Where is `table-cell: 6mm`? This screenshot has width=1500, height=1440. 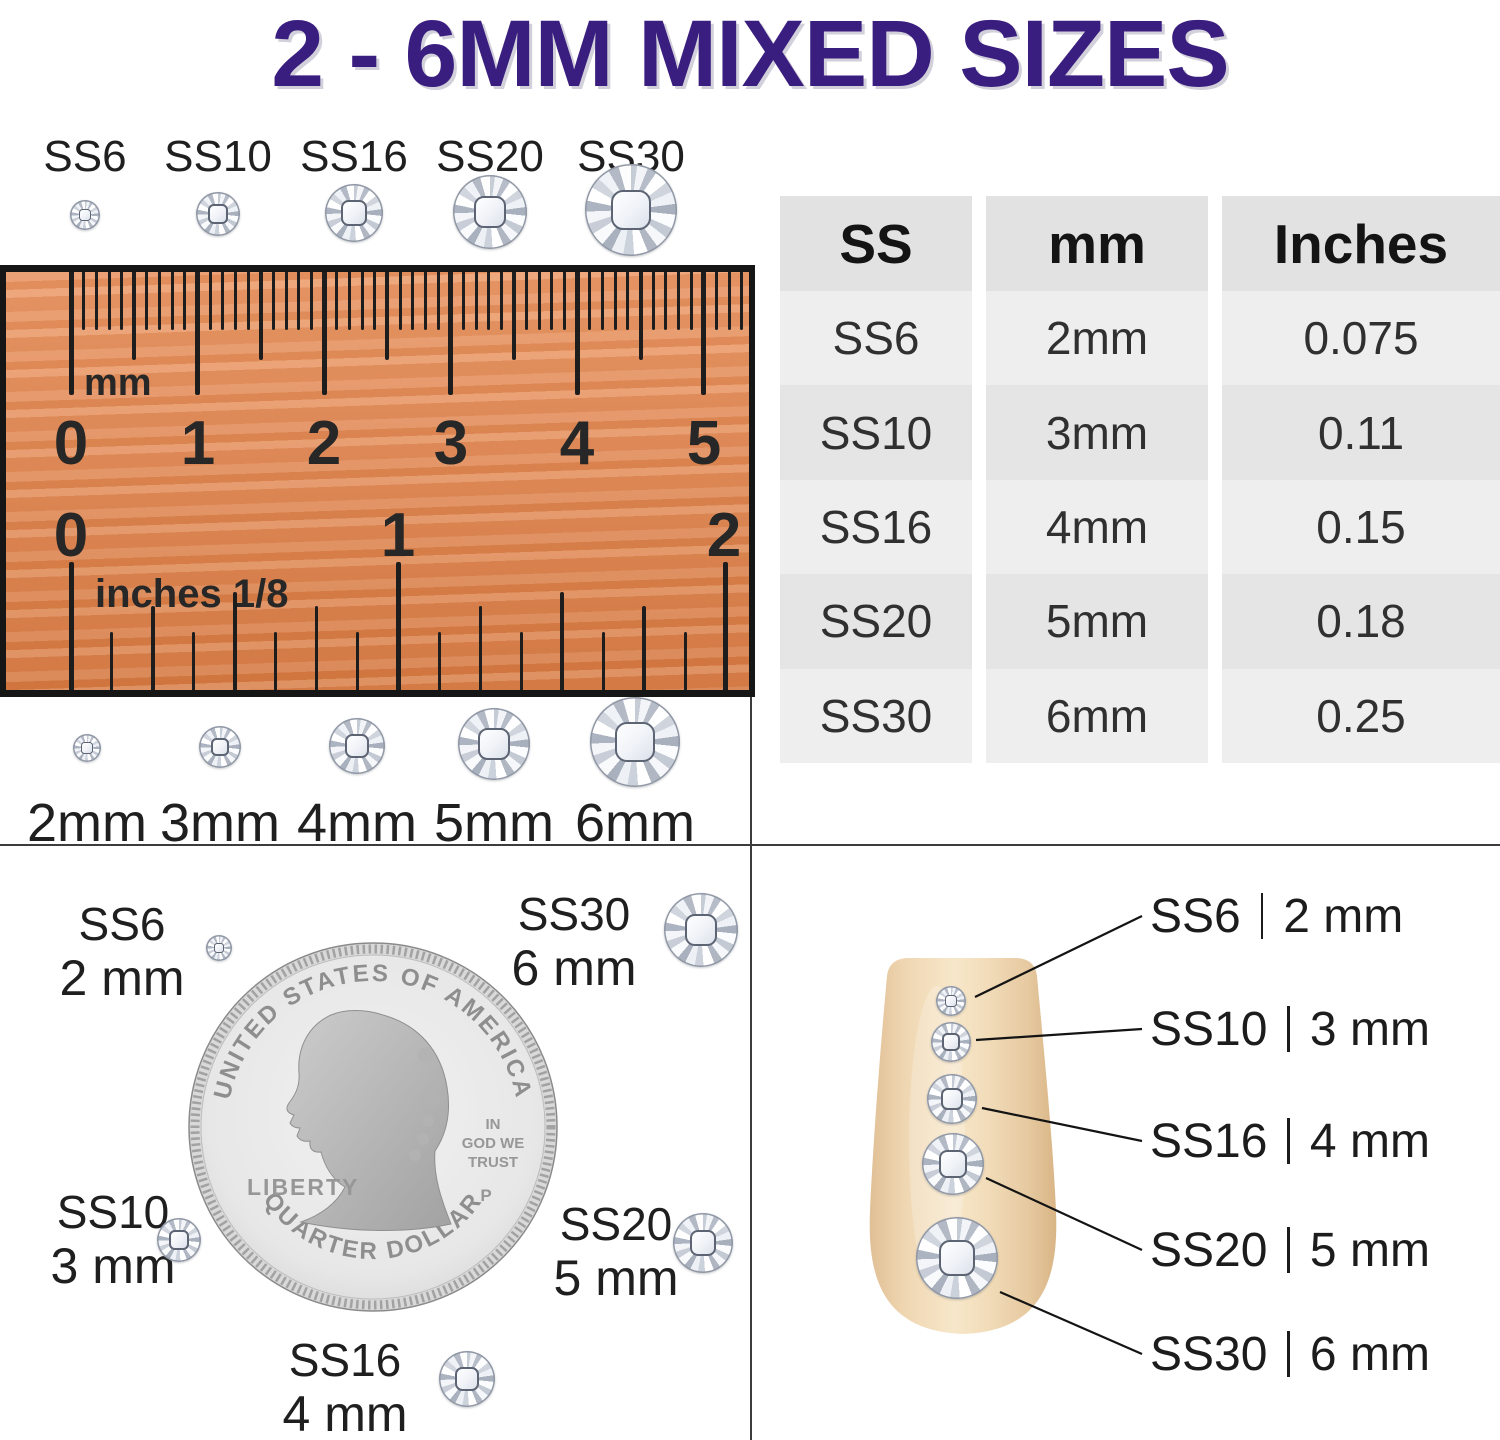 table-cell: 6mm is located at coordinates (1097, 715).